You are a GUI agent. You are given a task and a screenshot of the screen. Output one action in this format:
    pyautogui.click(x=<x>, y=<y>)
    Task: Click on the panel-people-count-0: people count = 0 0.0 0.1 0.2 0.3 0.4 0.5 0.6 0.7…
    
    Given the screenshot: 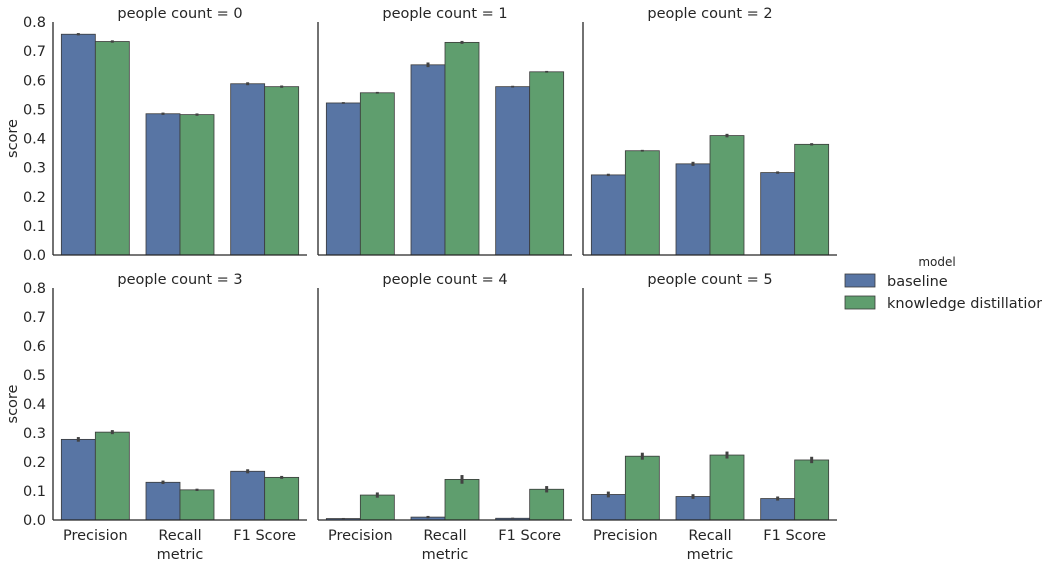 What is the action you would take?
    pyautogui.click(x=156, y=135)
    